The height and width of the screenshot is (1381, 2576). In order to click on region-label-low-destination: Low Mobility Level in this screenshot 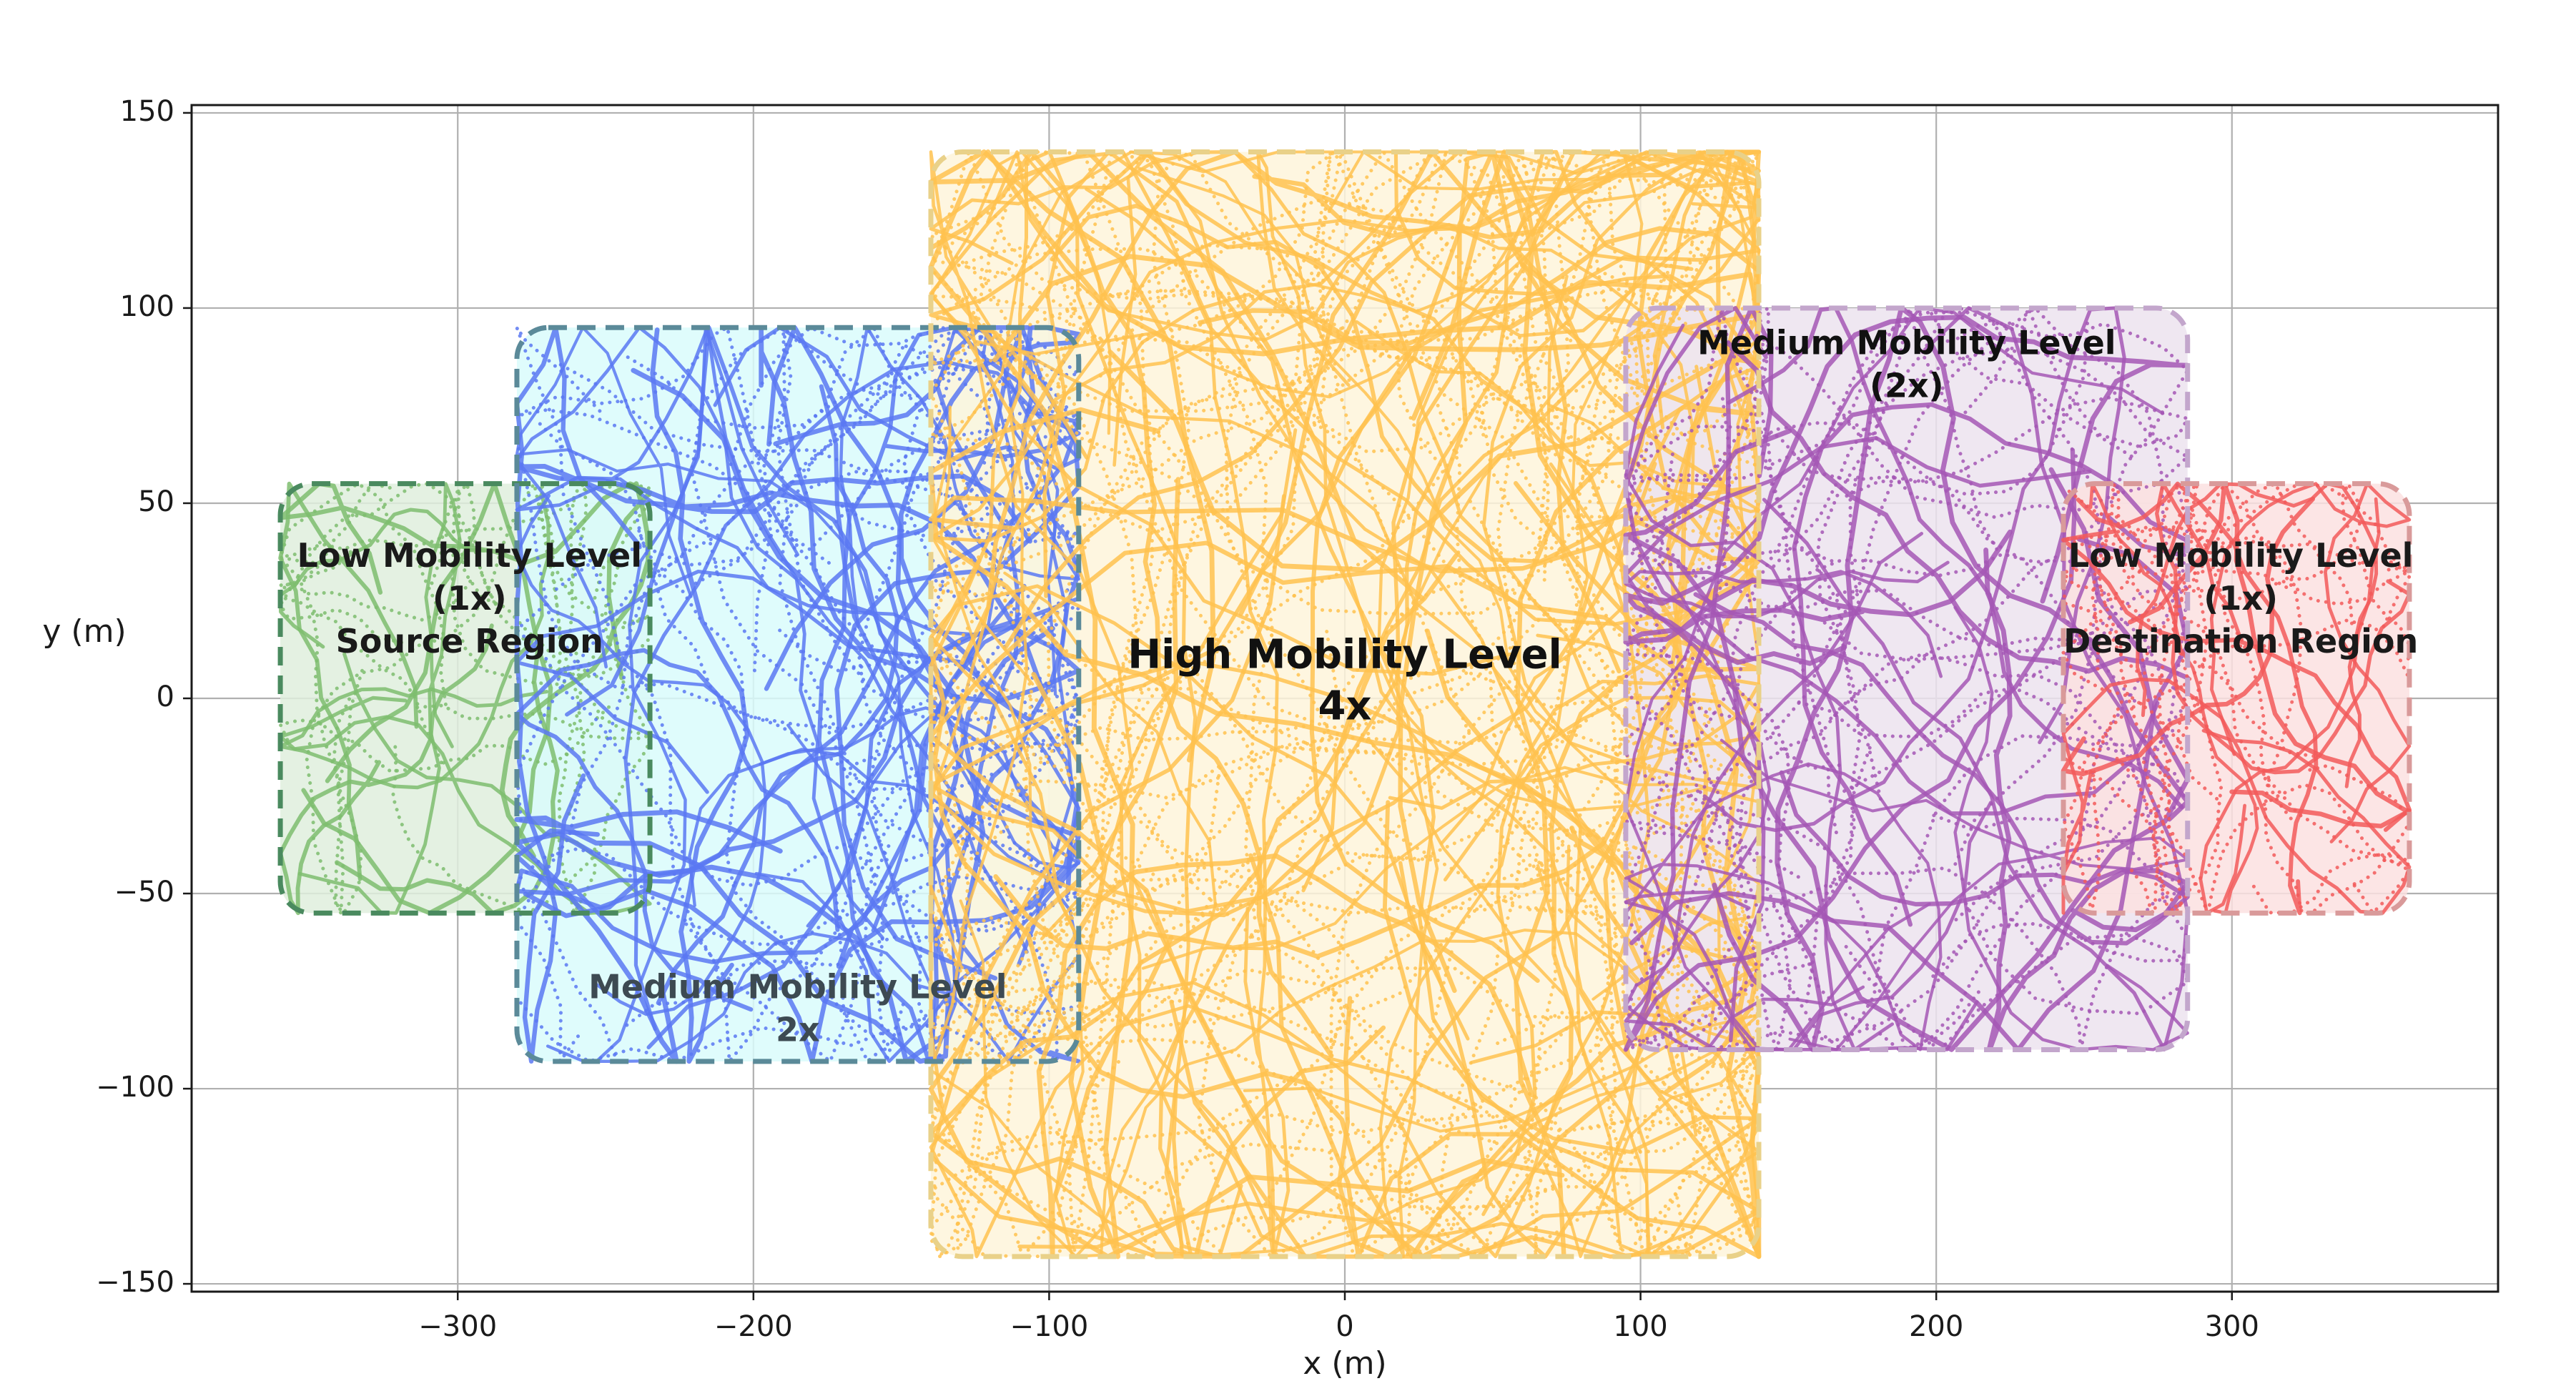, I will do `click(2240, 555)`.